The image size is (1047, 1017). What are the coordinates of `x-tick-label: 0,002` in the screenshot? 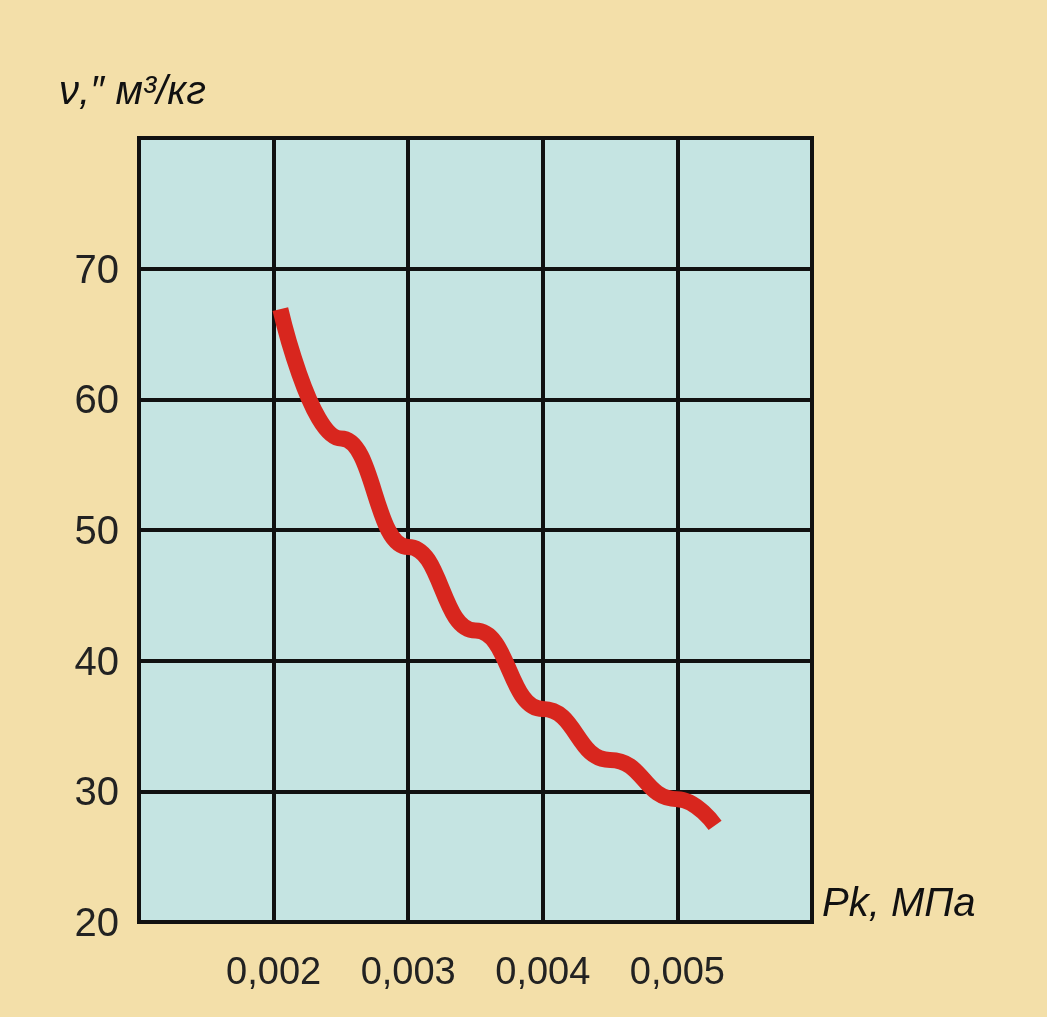 It's located at (274, 971).